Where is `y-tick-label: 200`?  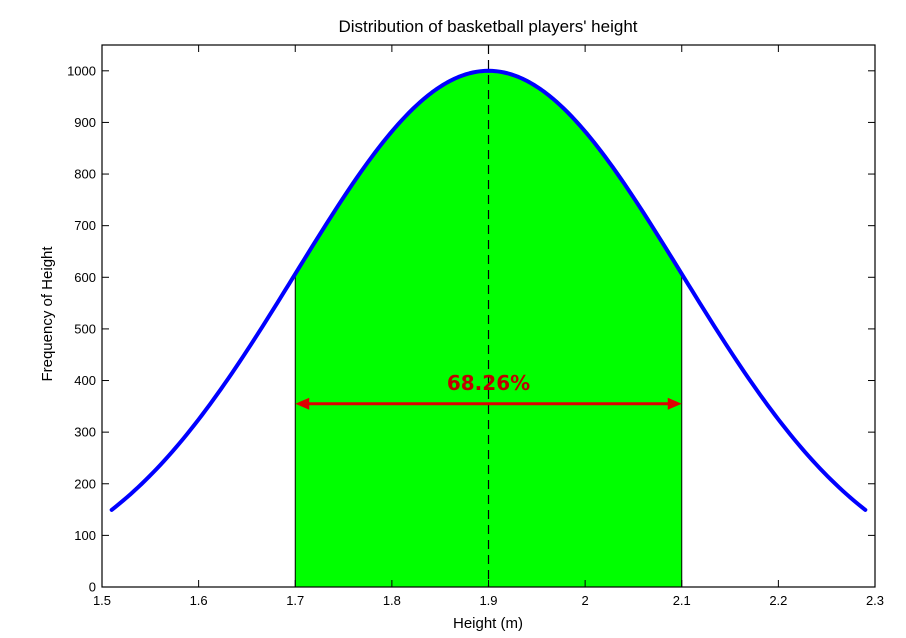 y-tick-label: 200 is located at coordinates (85, 483).